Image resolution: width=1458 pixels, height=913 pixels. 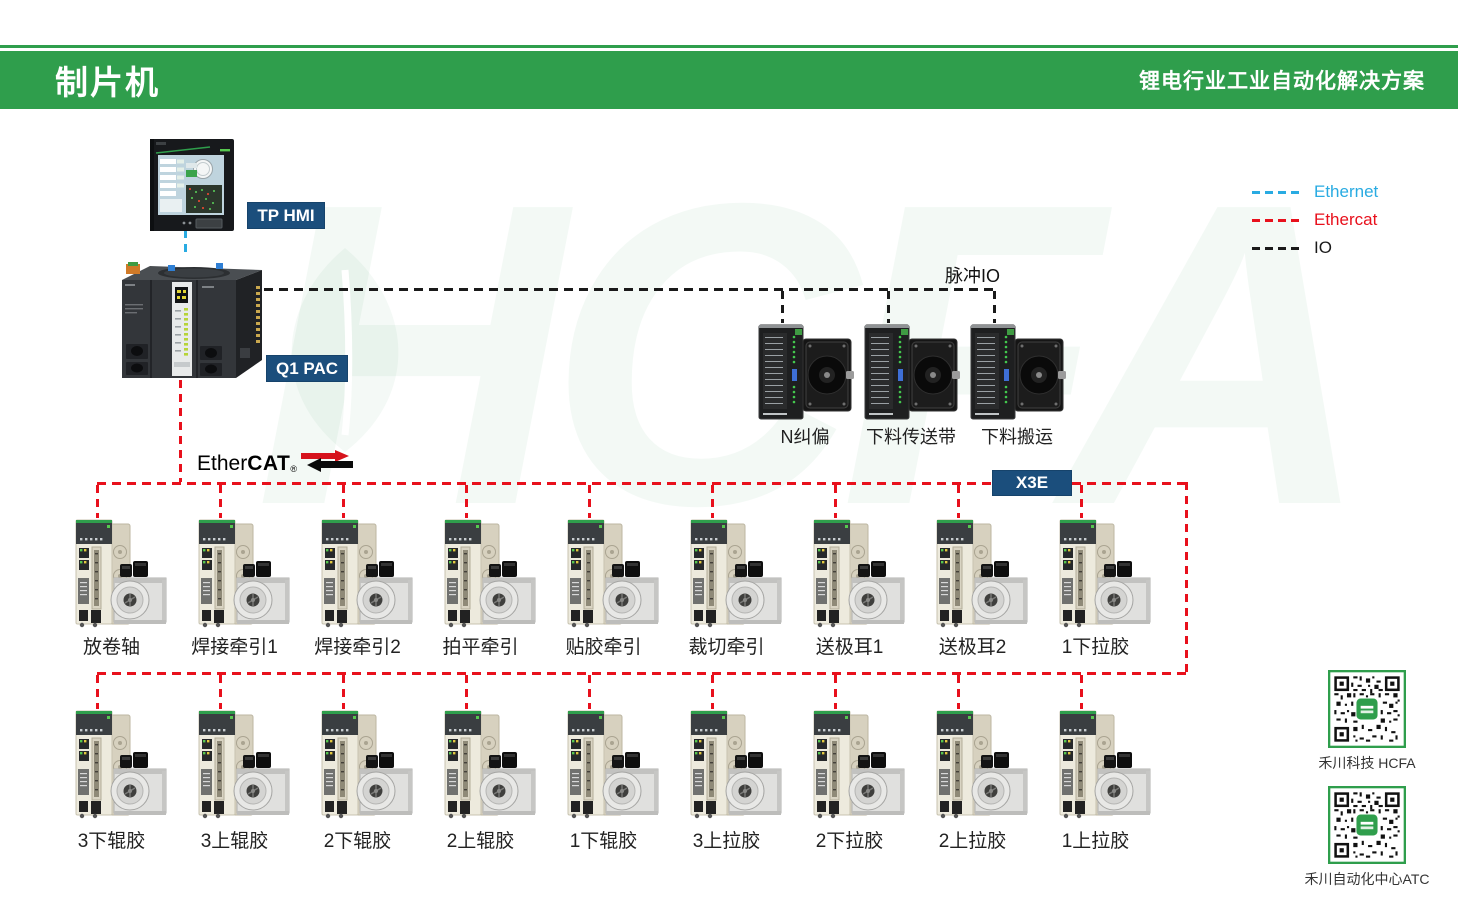 I want to click on ethercat-logo: Ether CAT ®, so click(x=276, y=463).